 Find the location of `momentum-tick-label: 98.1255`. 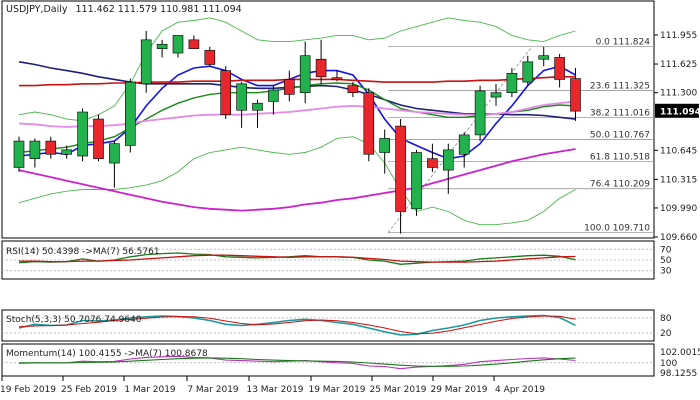

momentum-tick-label: 98.1255 is located at coordinates (678, 374).